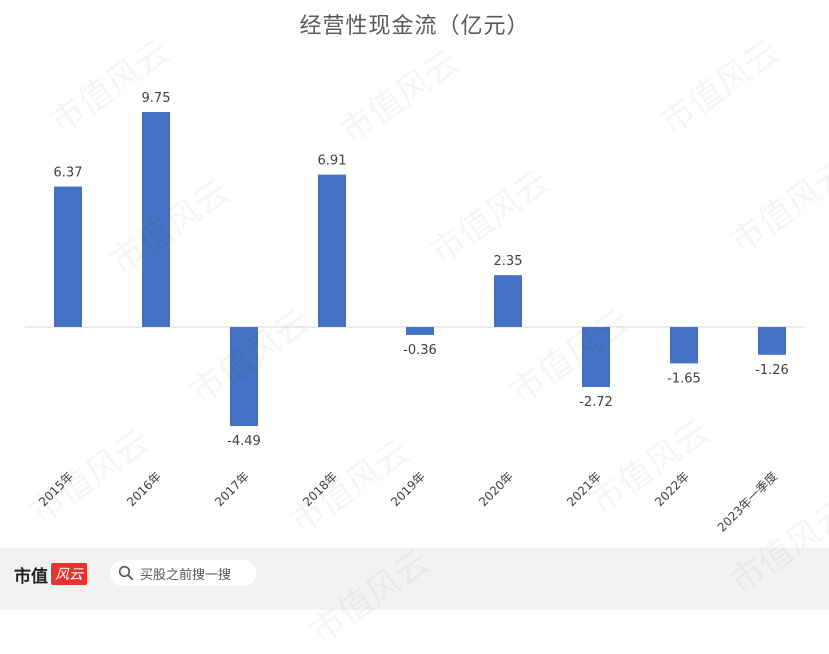 Image resolution: width=829 pixels, height=654 pixels. What do you see at coordinates (68, 173) in the screenshot?
I see `data-label-0: 6.37` at bounding box center [68, 173].